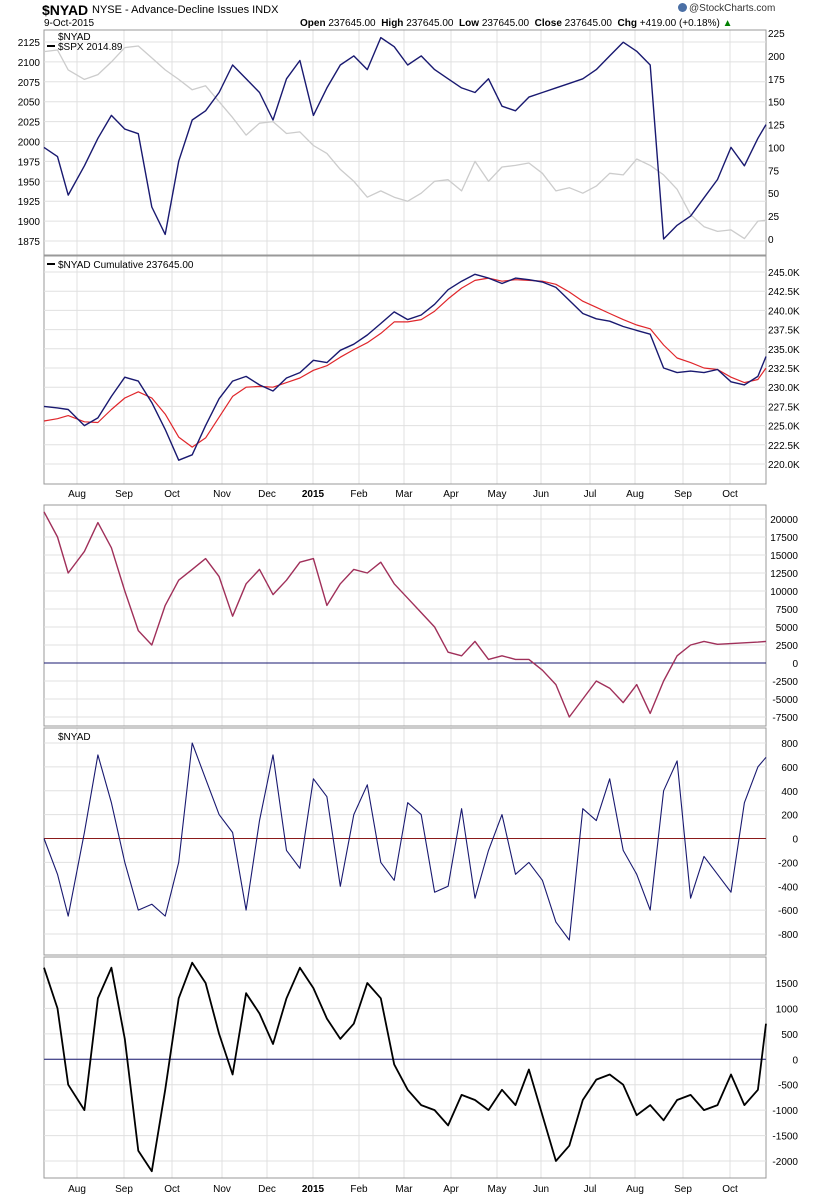 This screenshot has height=1200, width=820. Describe the element at coordinates (784, 292) in the screenshot. I see `cumulative-tick-label: 242.5K` at that location.